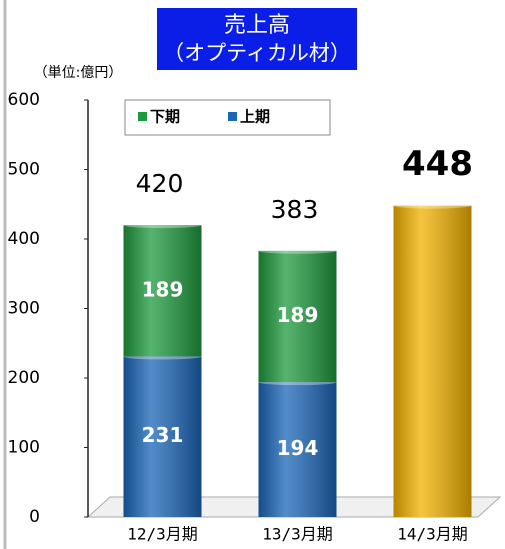  I want to click on value-label: 194, so click(298, 448).